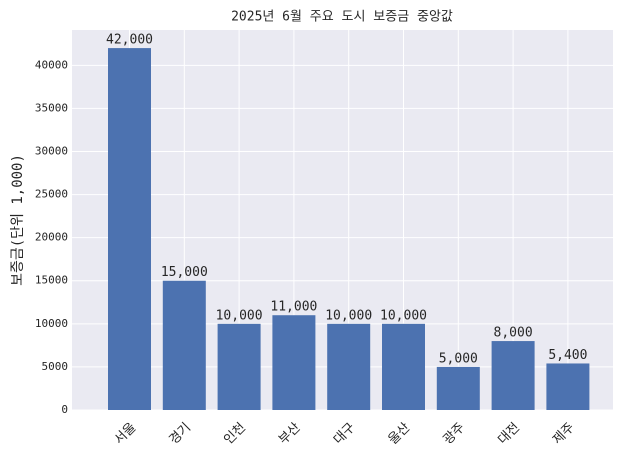 Image resolution: width=623 pixels, height=464 pixels. What do you see at coordinates (293, 307) in the screenshot?
I see `value-label: 11,000` at bounding box center [293, 307].